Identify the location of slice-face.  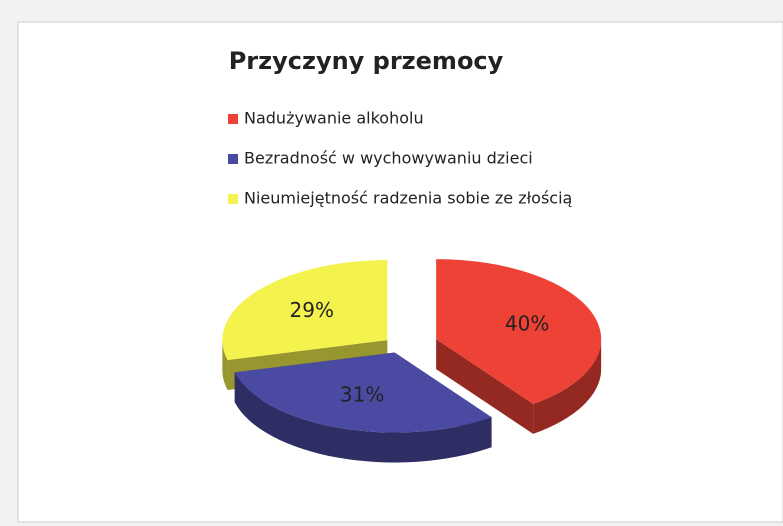
(485, 386).